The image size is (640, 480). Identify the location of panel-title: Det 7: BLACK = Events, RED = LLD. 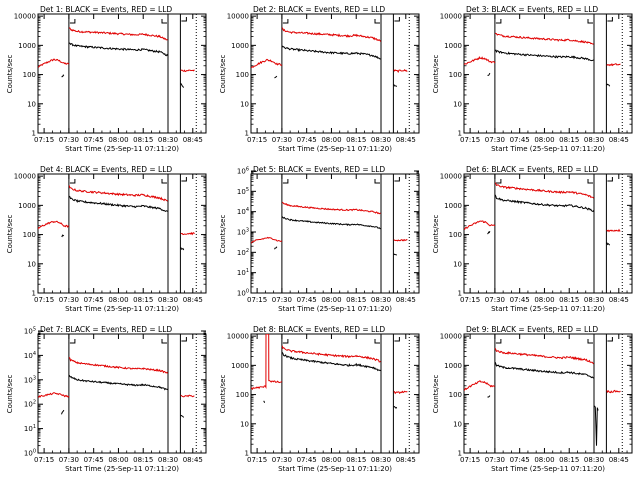
(106, 329).